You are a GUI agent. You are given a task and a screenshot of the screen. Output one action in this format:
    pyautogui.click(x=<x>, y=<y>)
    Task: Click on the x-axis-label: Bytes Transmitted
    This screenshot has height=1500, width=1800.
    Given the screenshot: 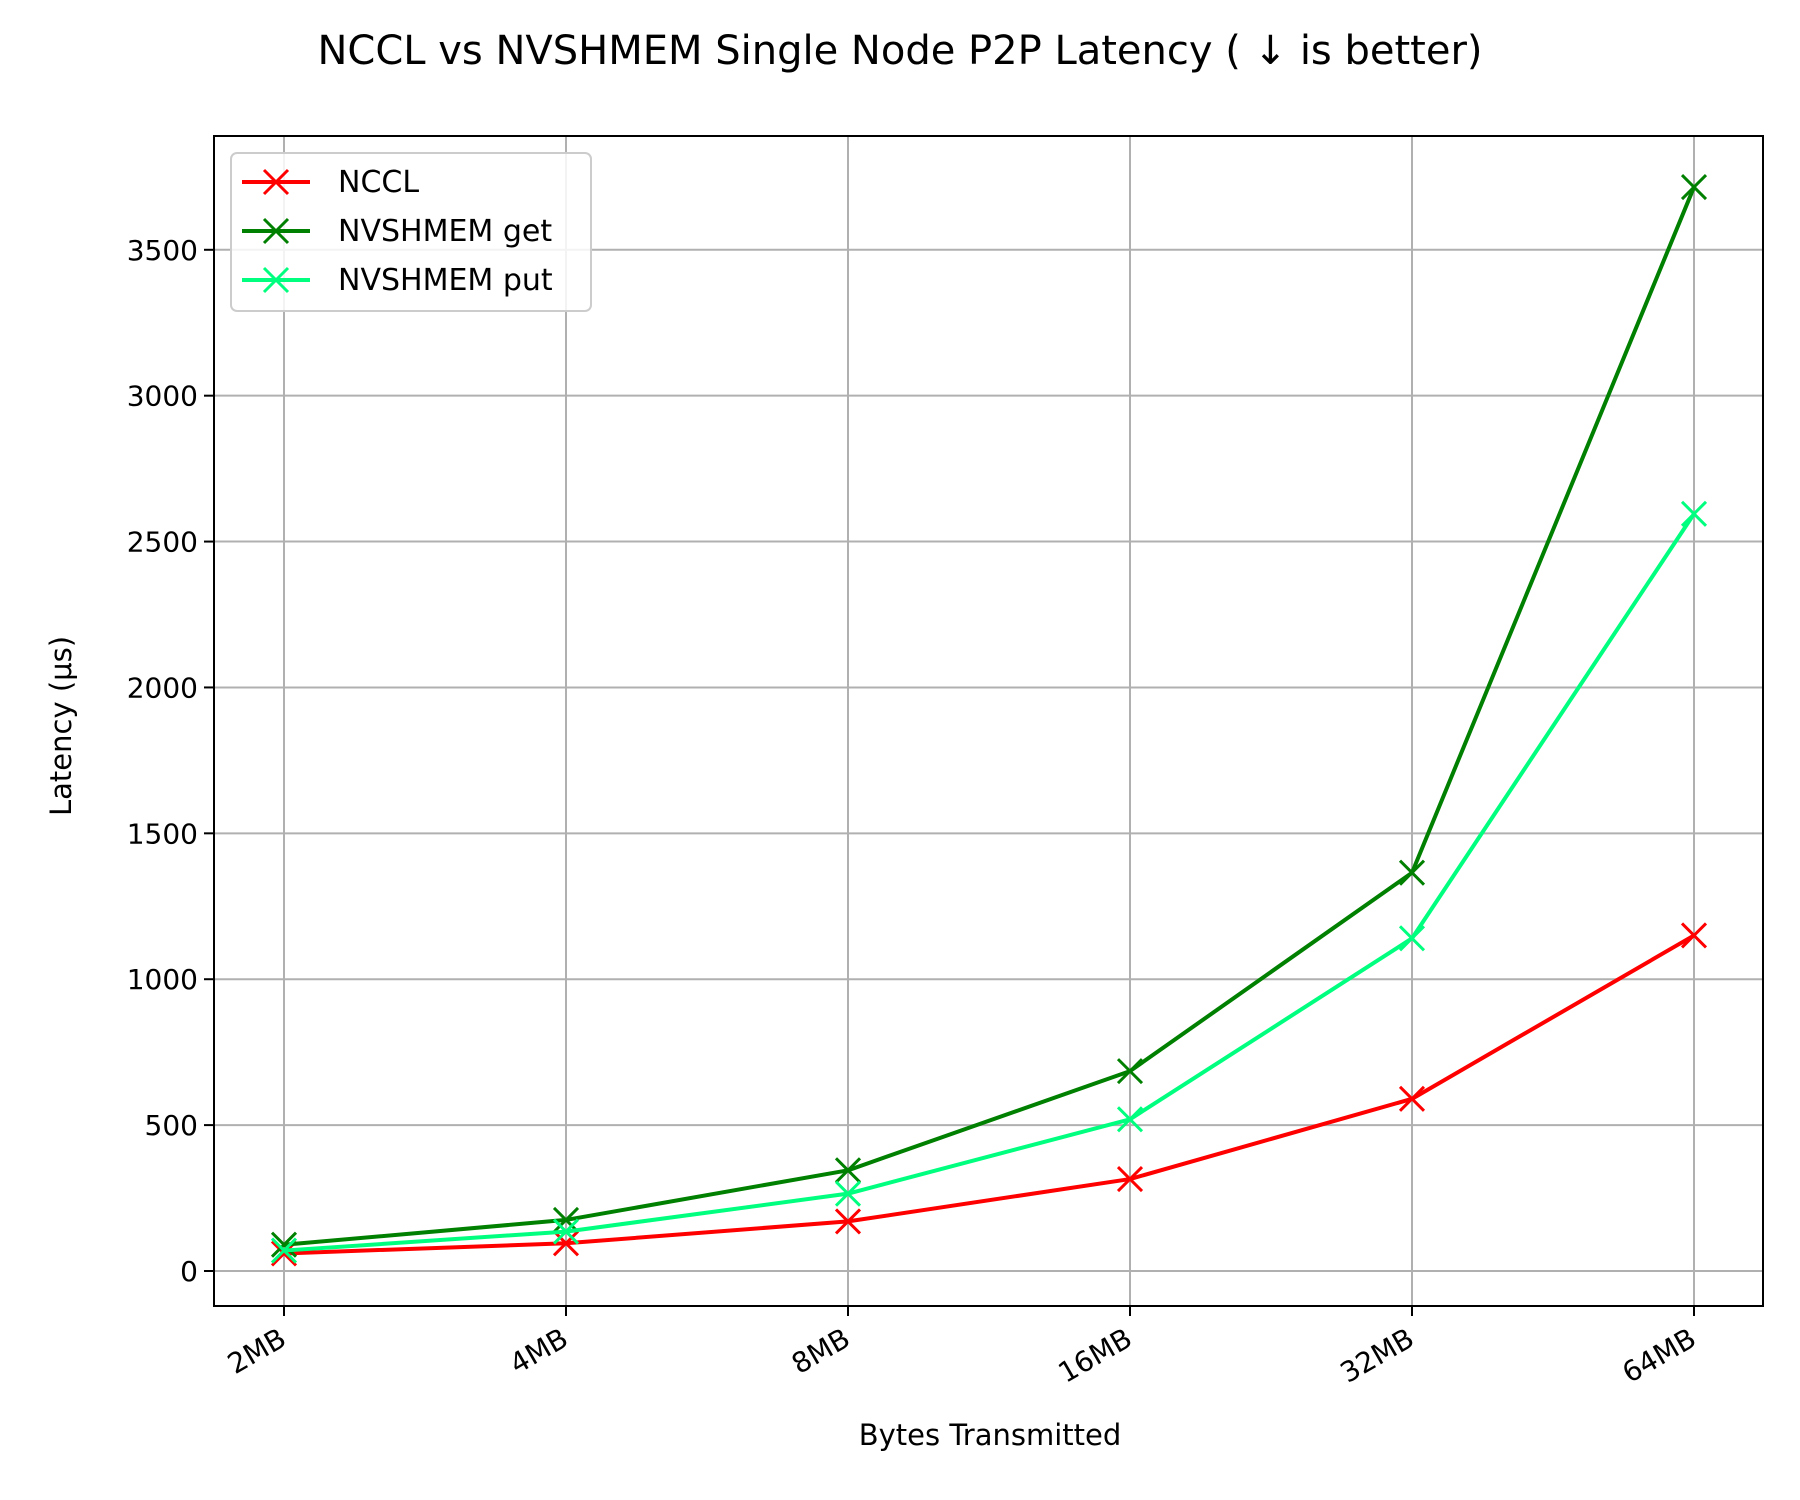 What is the action you would take?
    pyautogui.click(x=990, y=1435)
    